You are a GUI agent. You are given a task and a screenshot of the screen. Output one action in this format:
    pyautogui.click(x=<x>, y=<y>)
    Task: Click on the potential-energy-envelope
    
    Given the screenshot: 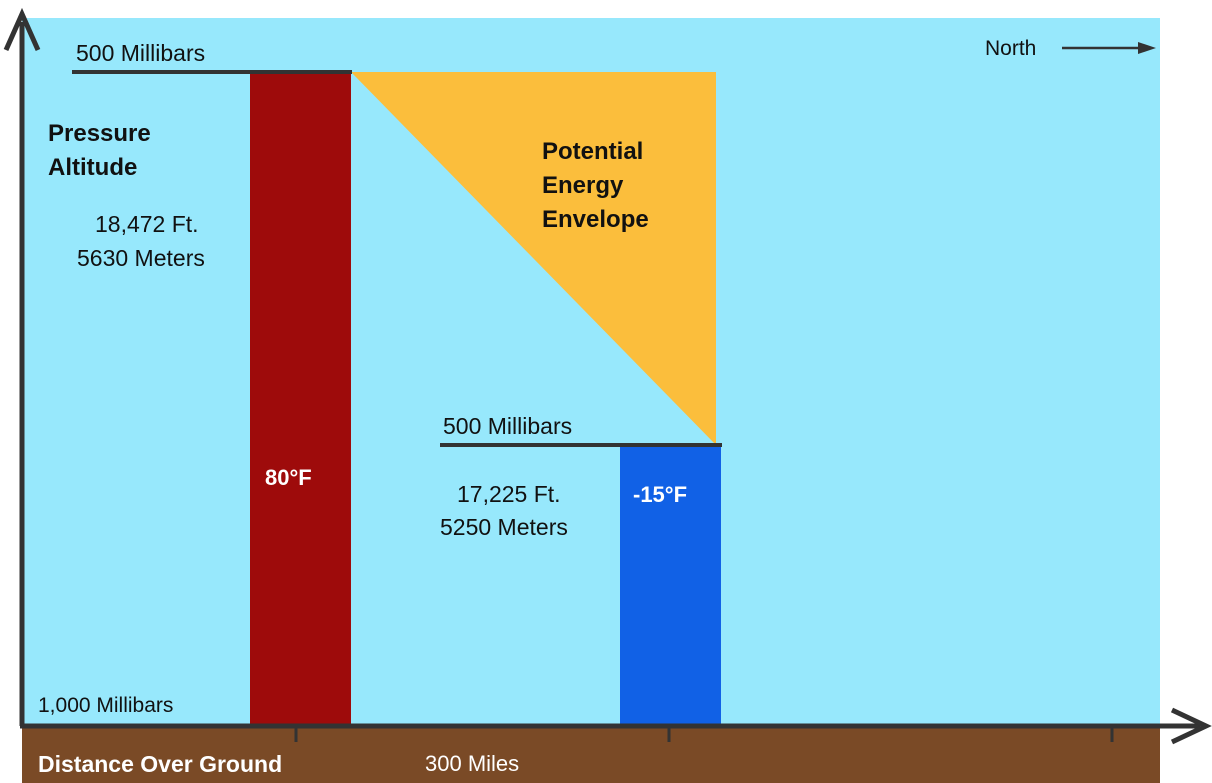 What is the action you would take?
    pyautogui.click(x=533, y=258)
    